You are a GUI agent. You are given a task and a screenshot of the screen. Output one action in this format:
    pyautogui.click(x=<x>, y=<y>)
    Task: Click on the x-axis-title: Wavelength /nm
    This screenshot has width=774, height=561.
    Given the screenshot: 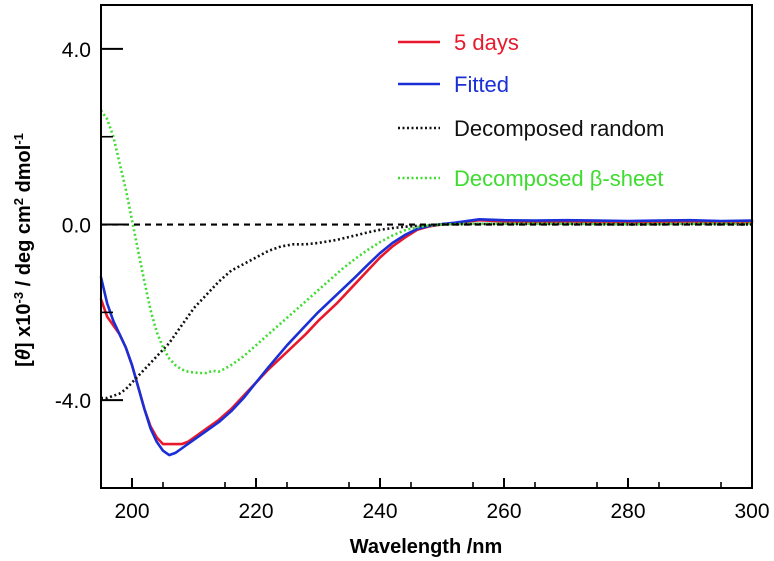 What is the action you would take?
    pyautogui.click(x=426, y=547)
    